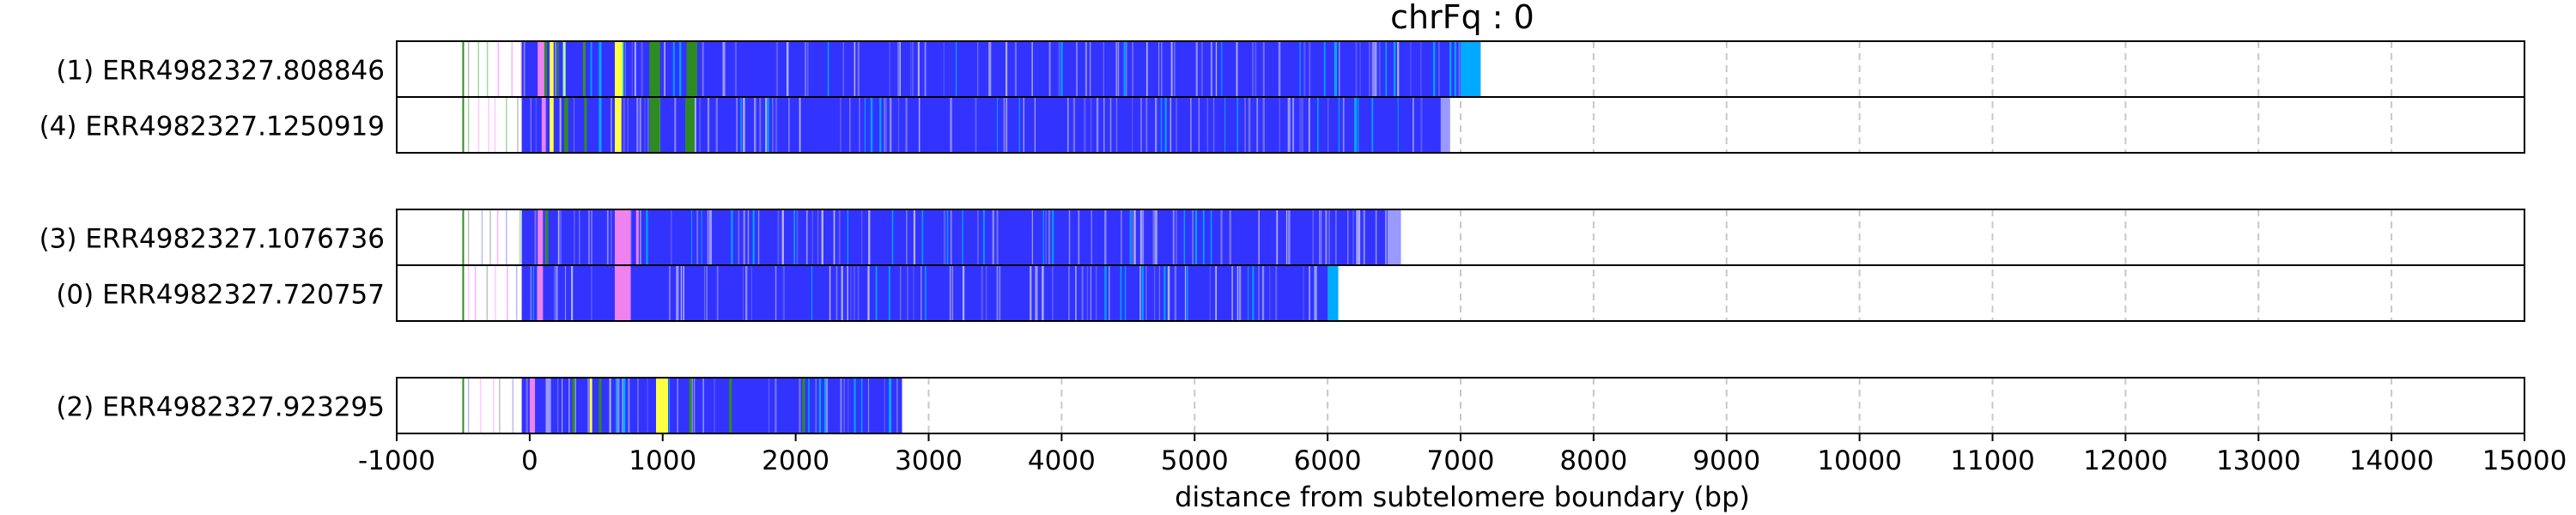 The height and width of the screenshot is (515, 2576). Describe the element at coordinates (795, 460) in the screenshot. I see `x-tick-label: 2000` at that location.